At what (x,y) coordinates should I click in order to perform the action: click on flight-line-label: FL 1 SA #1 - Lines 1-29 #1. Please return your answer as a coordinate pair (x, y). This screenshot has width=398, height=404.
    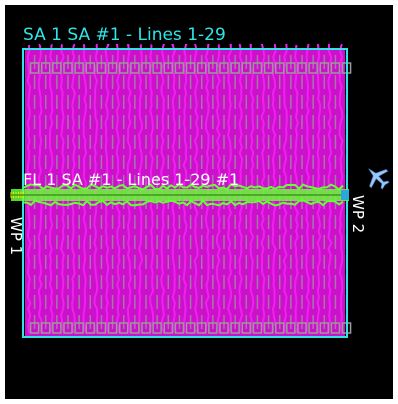
    Looking at the image, I should click on (131, 179).